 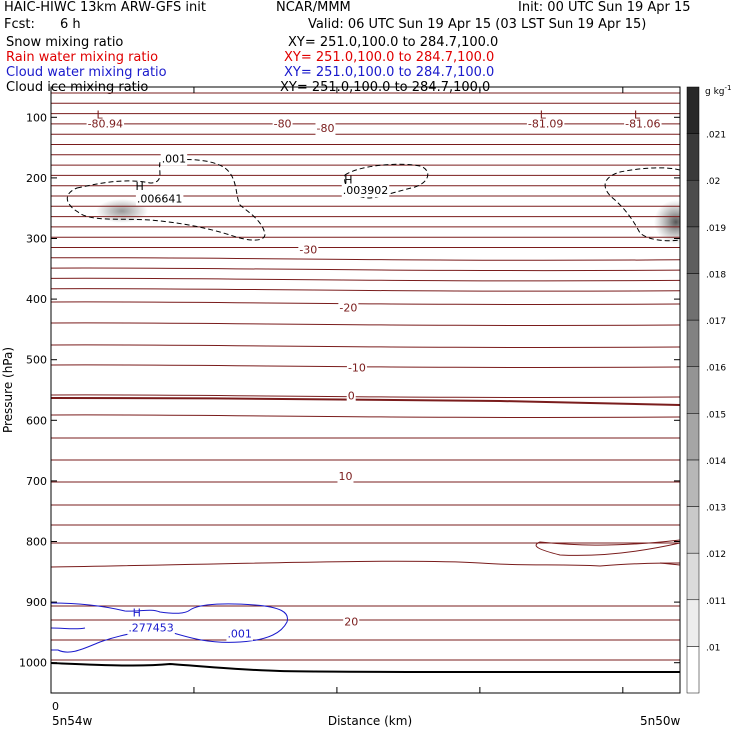 I want to click on temperature-label: -81.09, so click(x=545, y=123).